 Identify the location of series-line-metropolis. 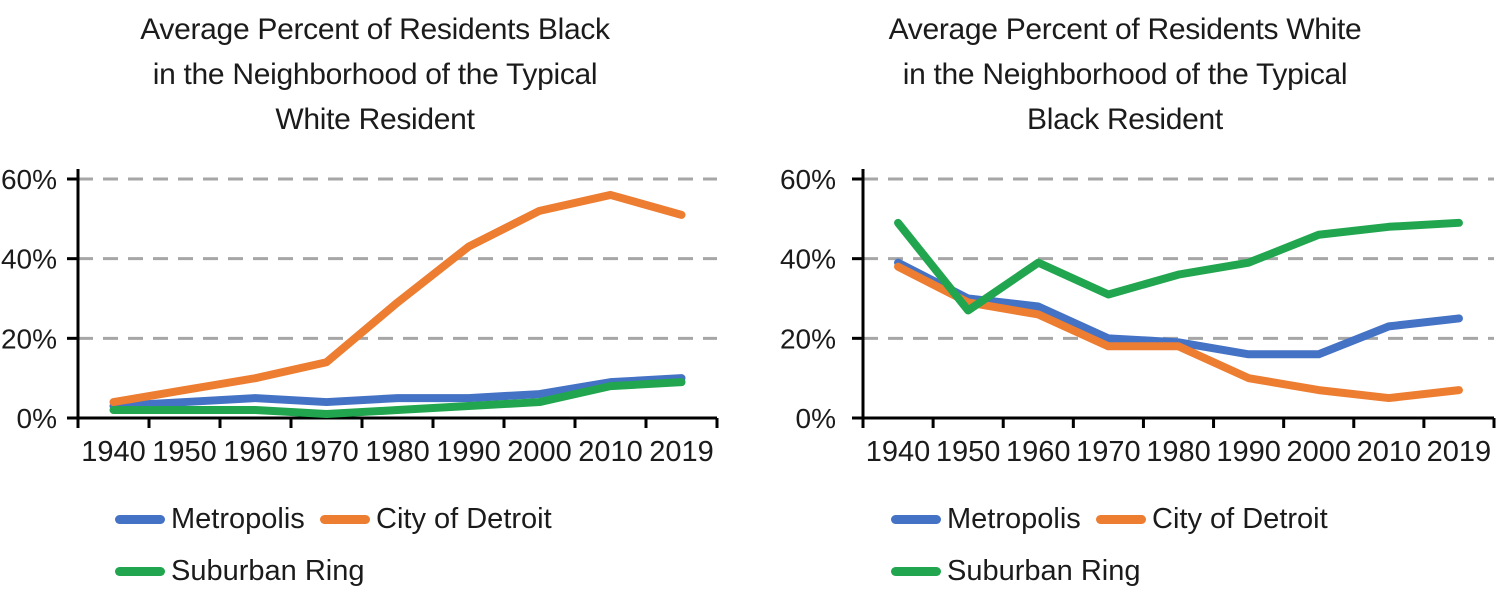
(397, 392).